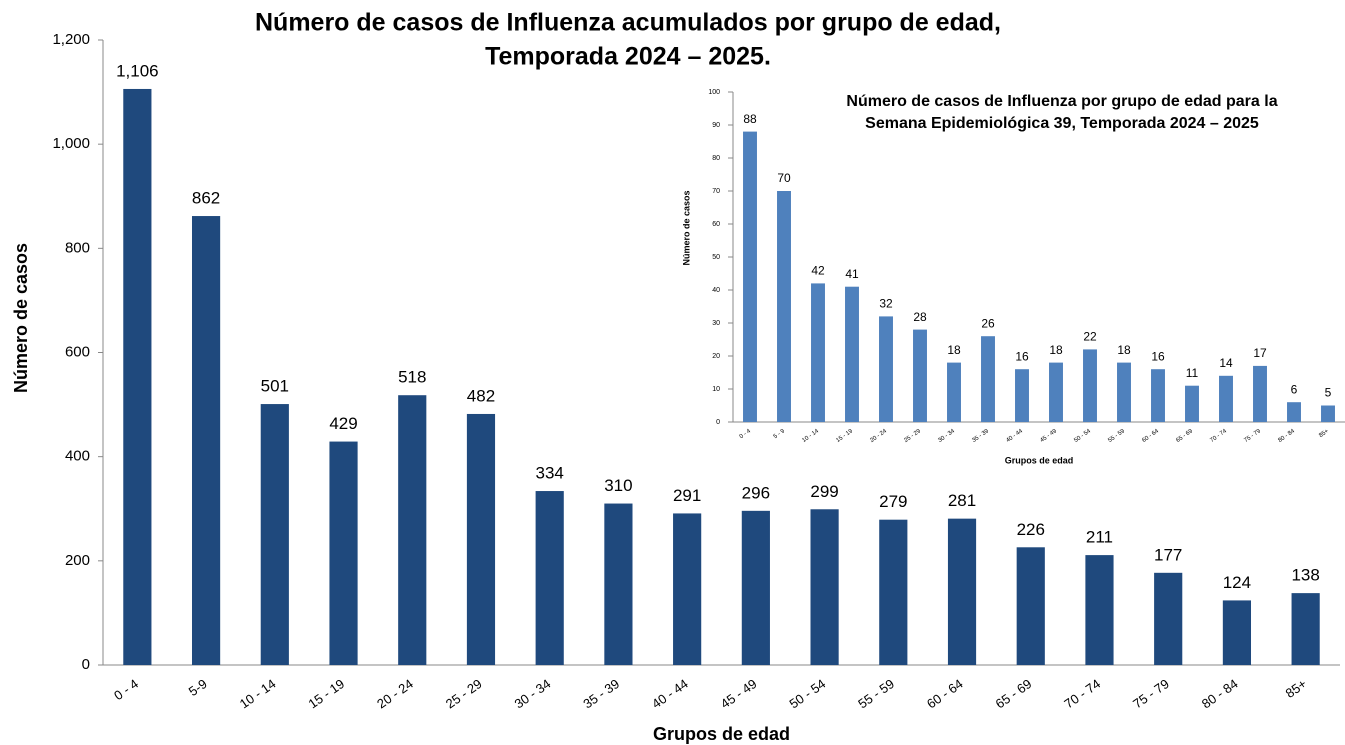  I want to click on x-tick-label: 75 - 79, so click(1151, 694).